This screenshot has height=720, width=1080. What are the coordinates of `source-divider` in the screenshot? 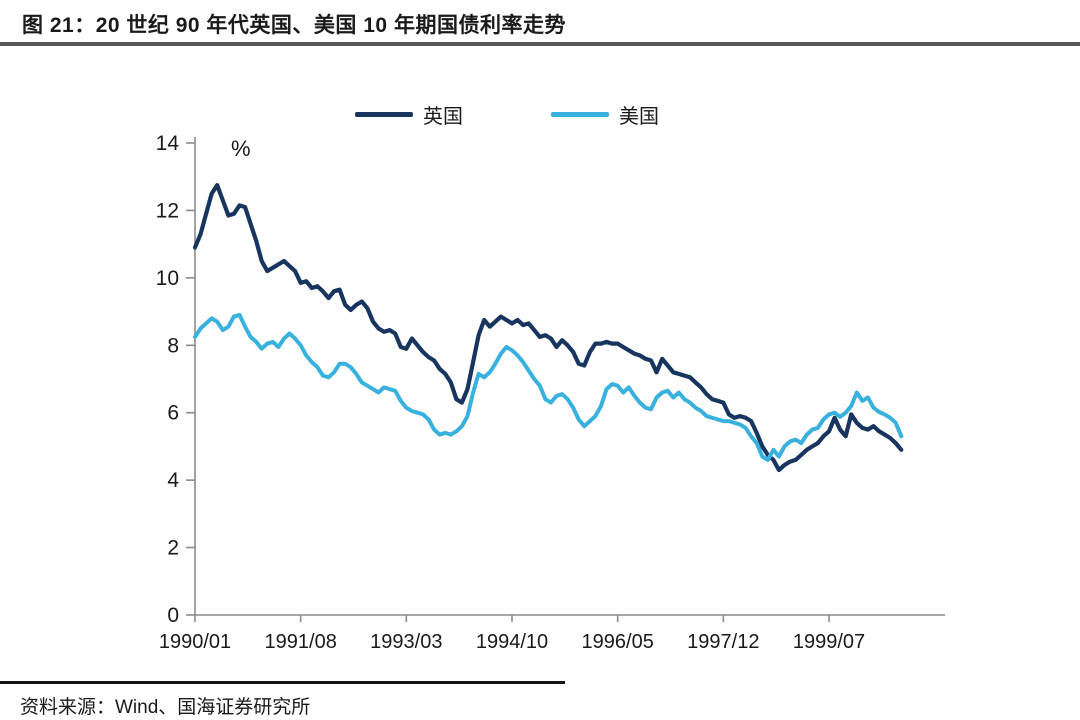 It's located at (282, 682).